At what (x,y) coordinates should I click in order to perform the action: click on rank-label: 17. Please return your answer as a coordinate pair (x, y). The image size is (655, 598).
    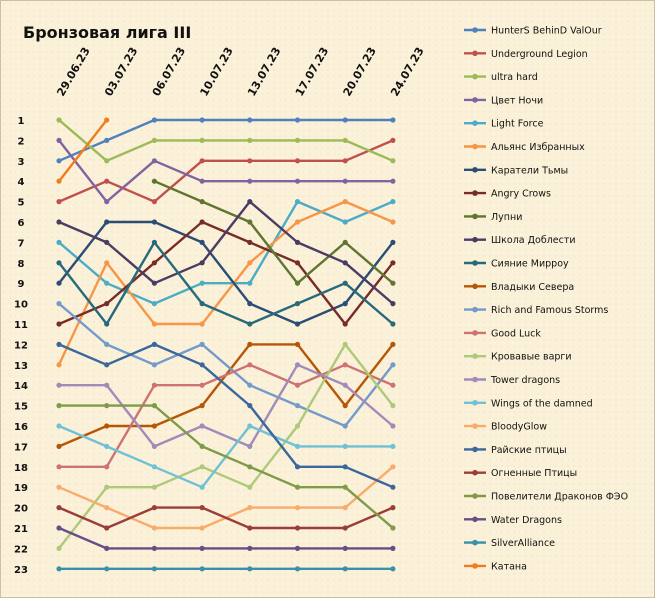
    Looking at the image, I should click on (21, 447).